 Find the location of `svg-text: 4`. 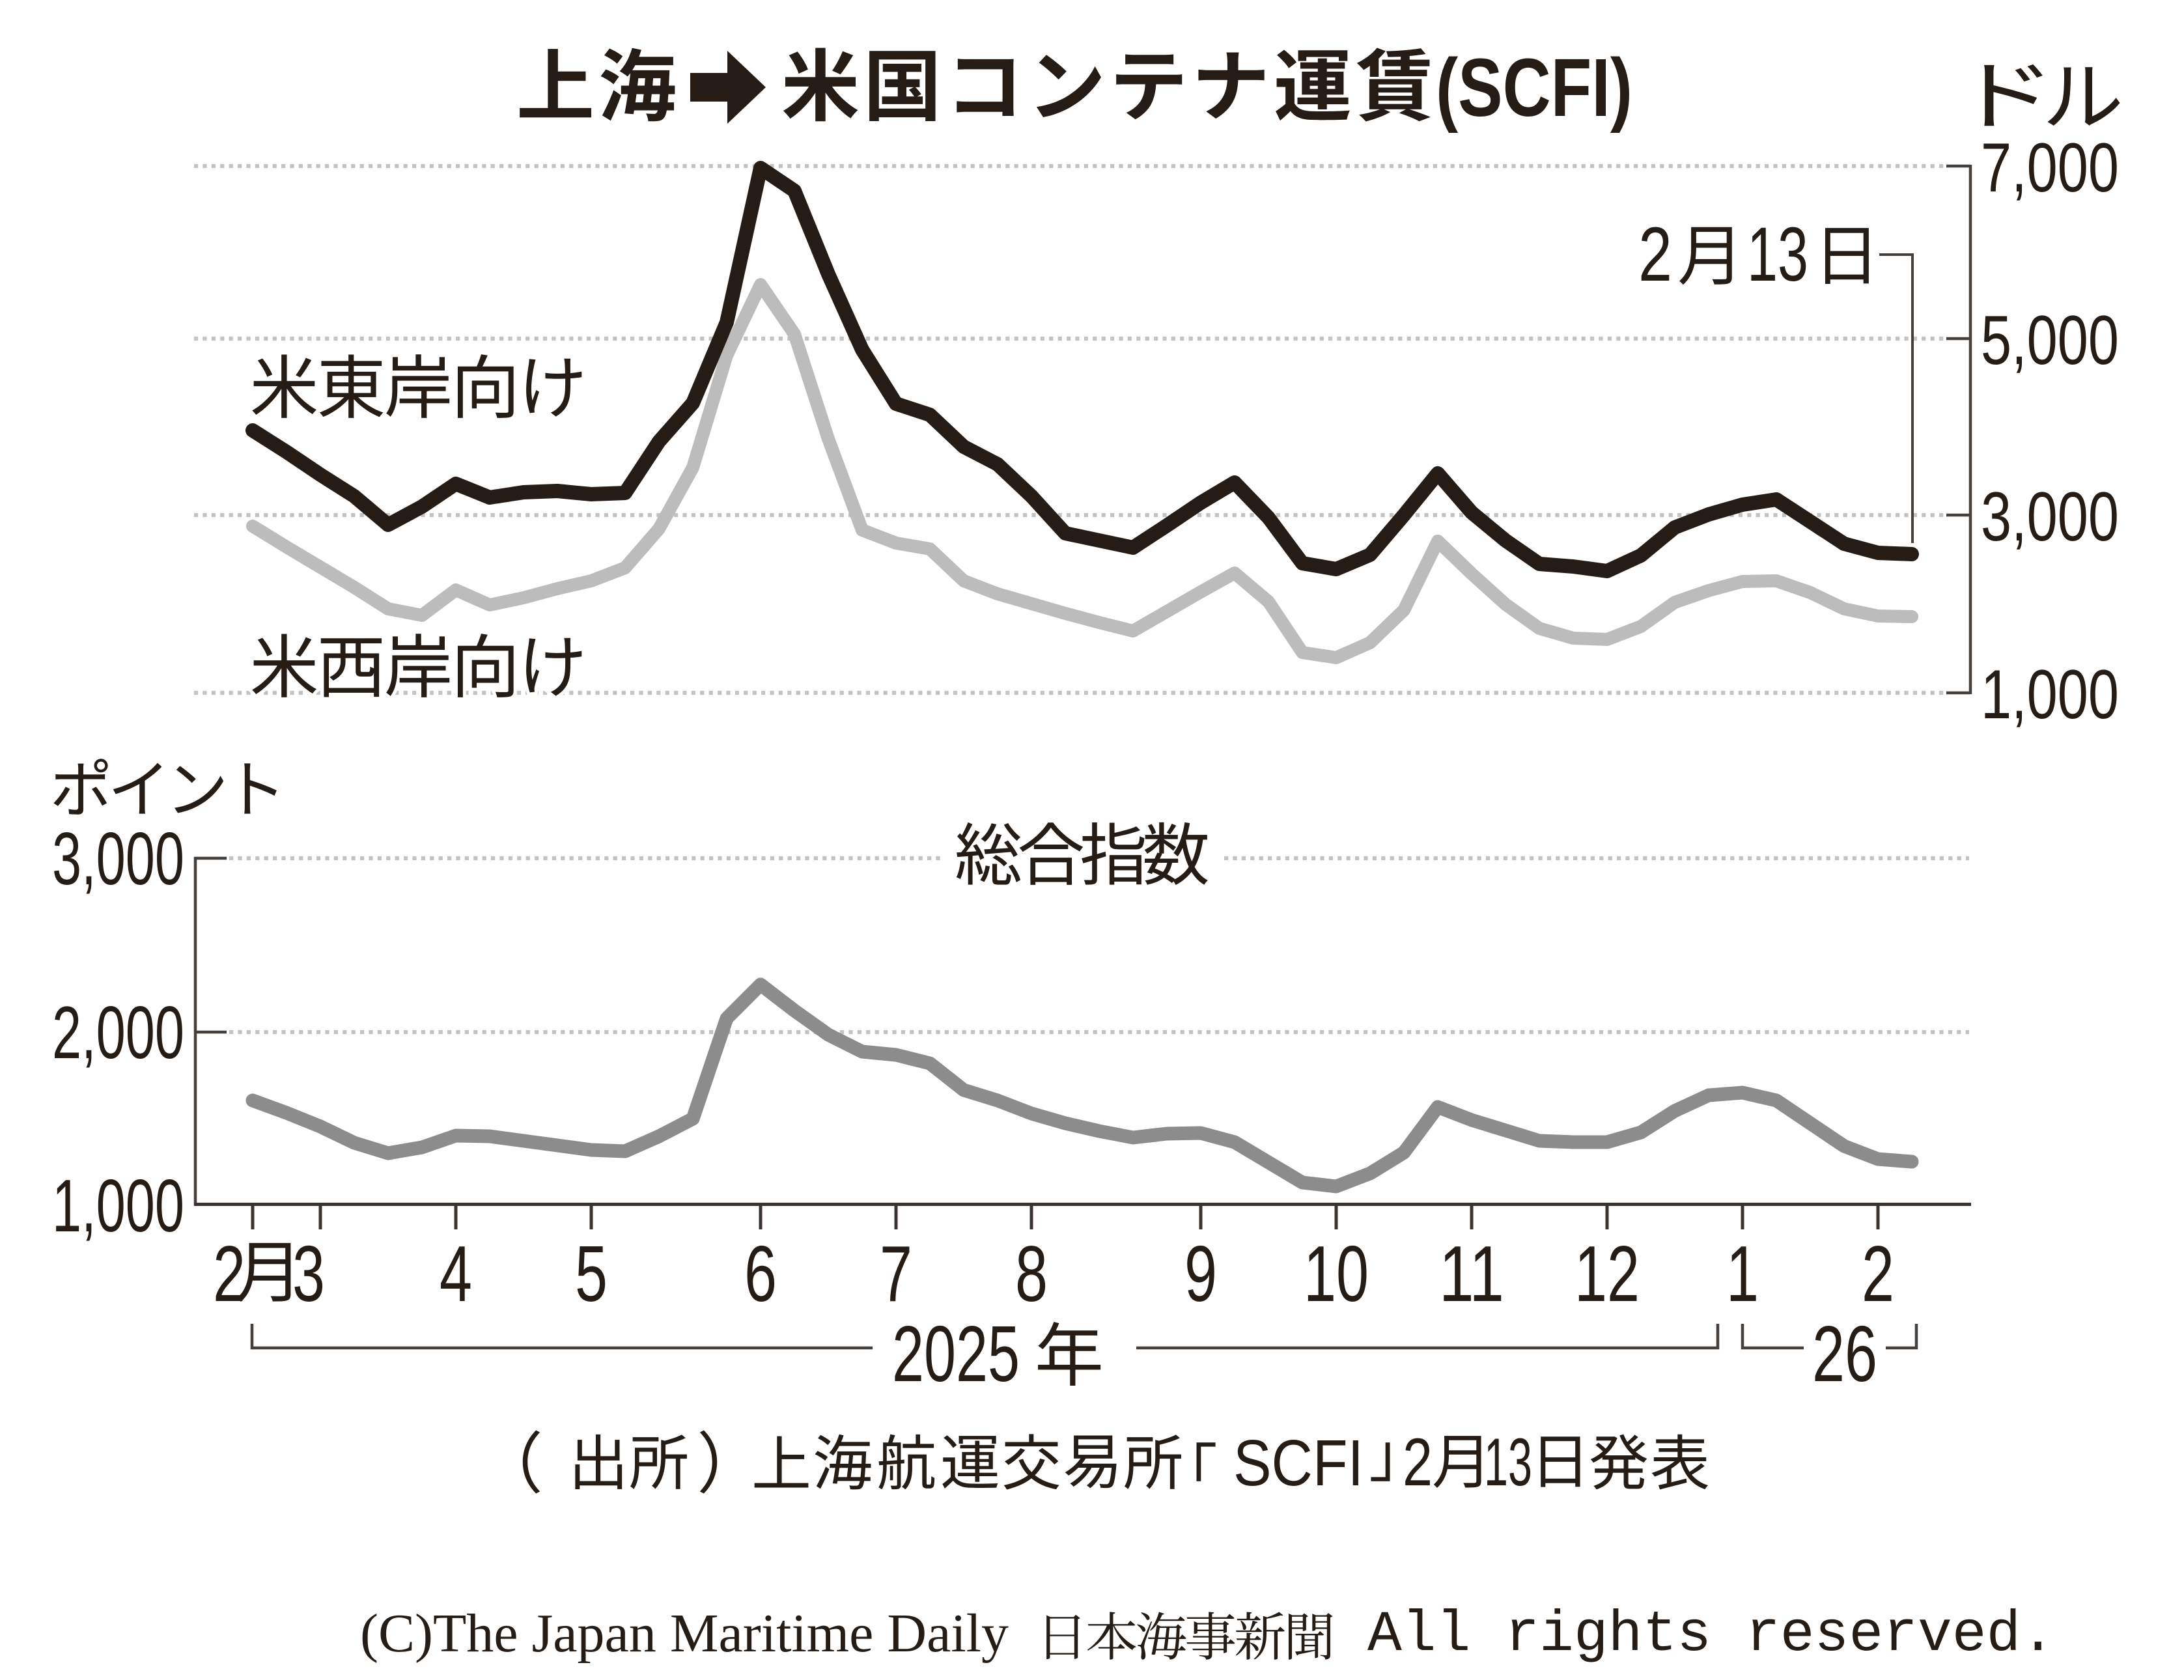

svg-text: 4 is located at coordinates (456, 1273).